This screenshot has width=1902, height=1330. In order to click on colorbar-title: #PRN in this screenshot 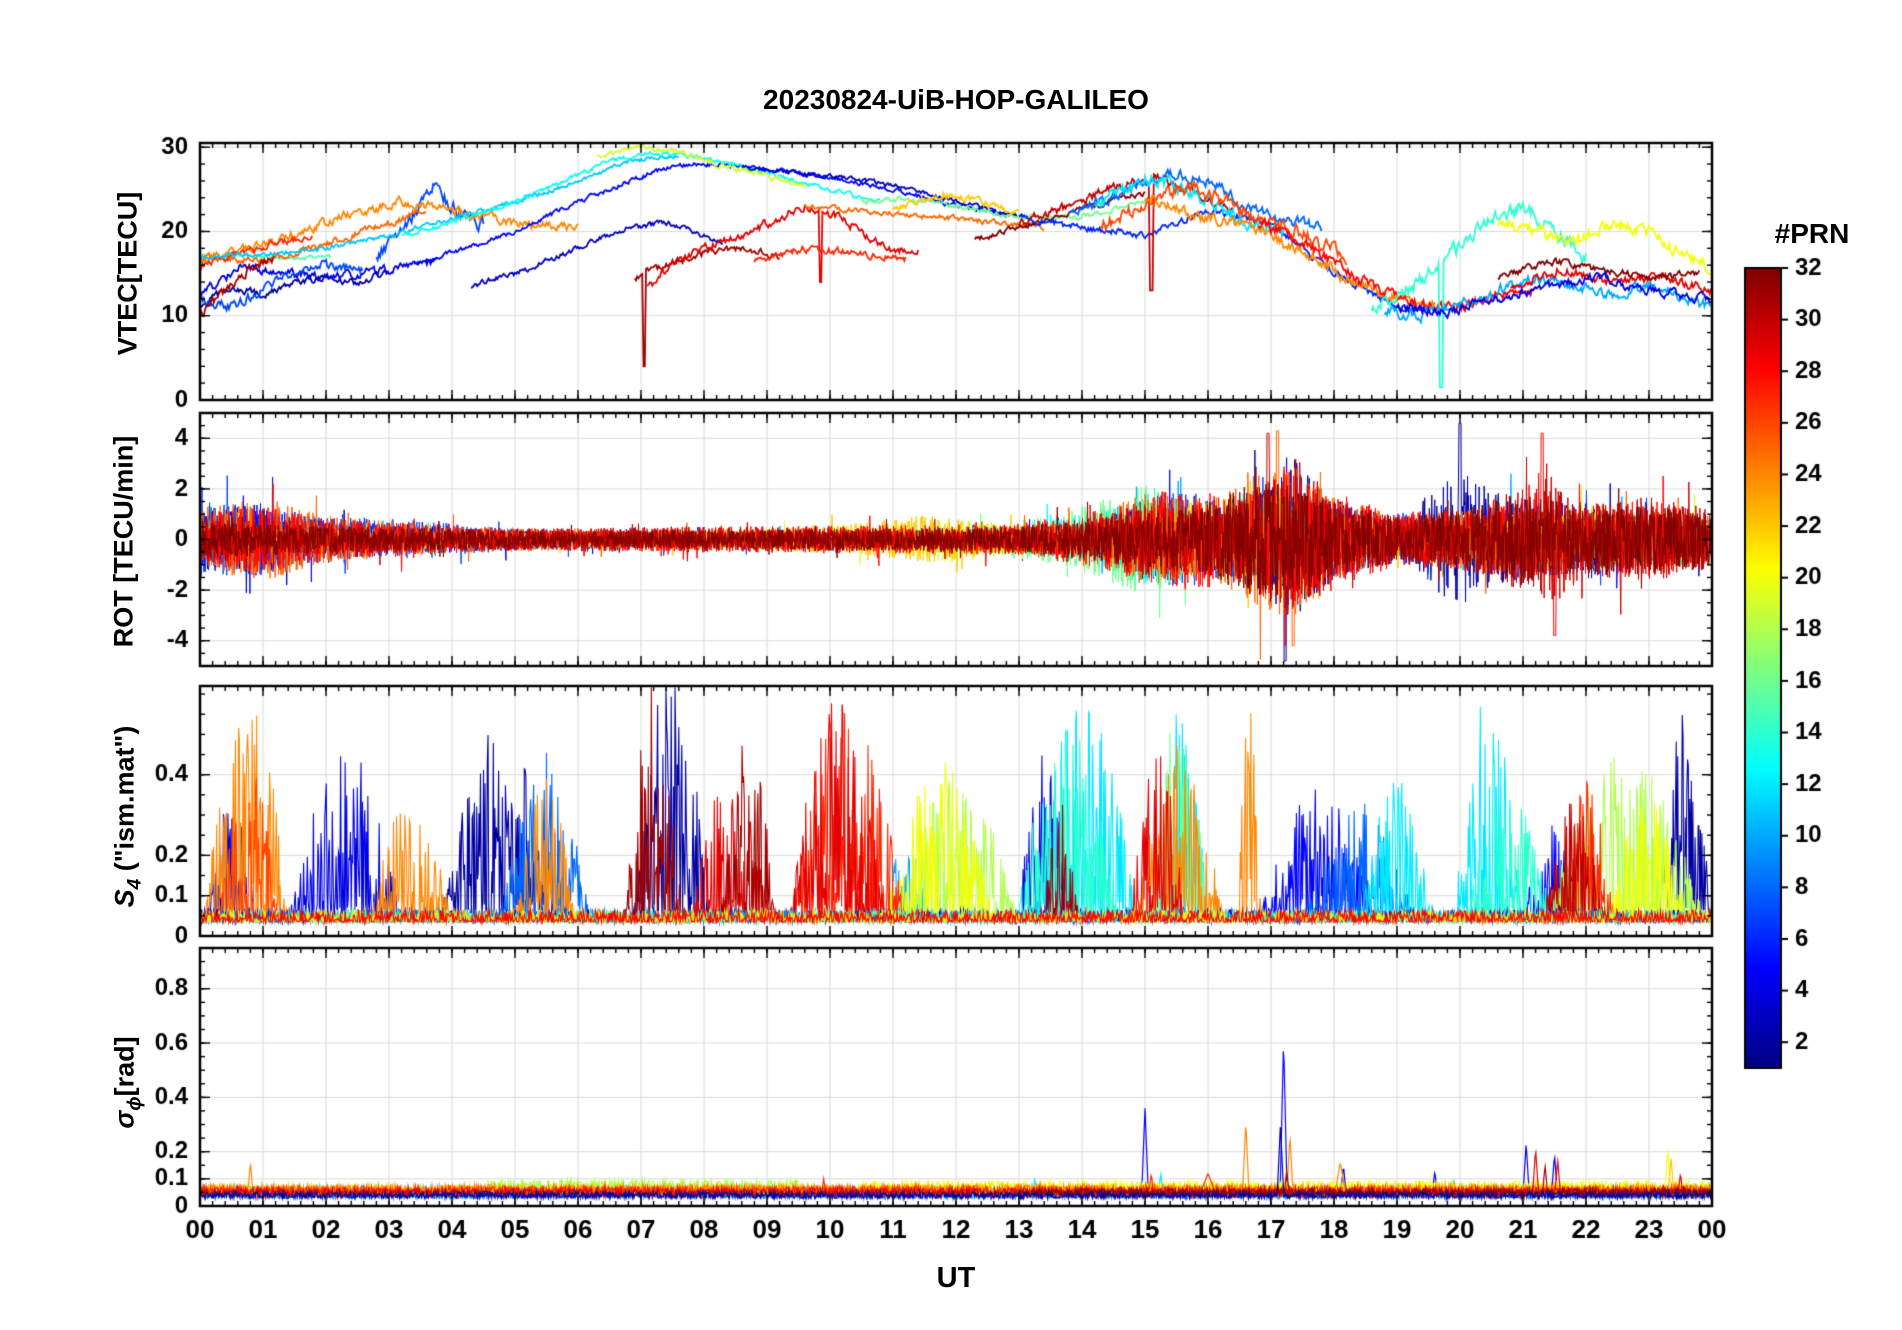, I will do `click(1812, 233)`.